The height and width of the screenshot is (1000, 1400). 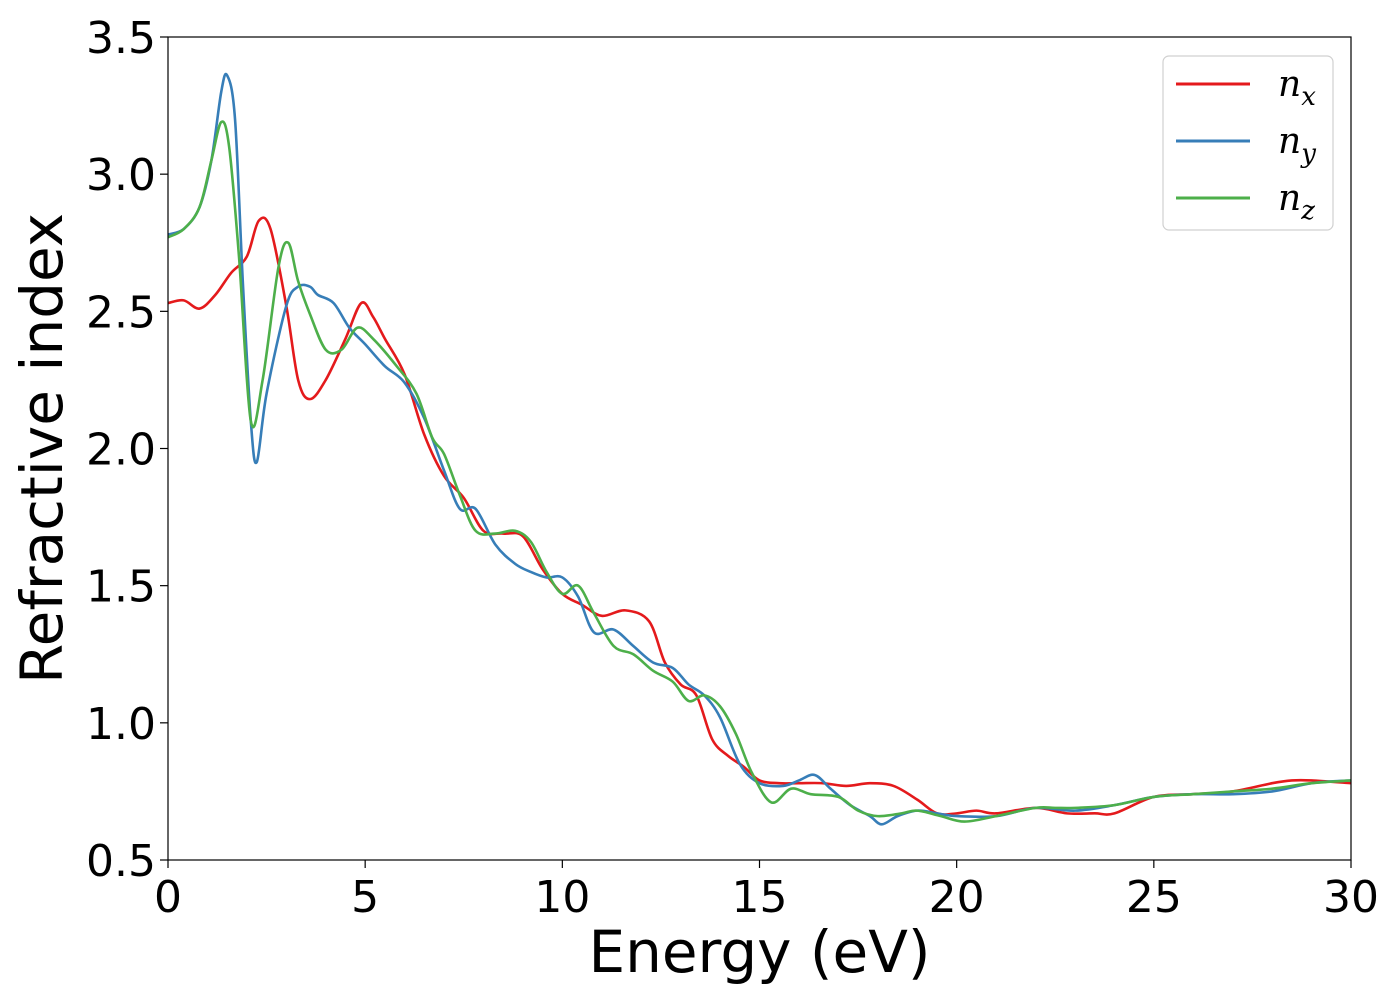 I want to click on legend-label: ny, so click(x=1297, y=145).